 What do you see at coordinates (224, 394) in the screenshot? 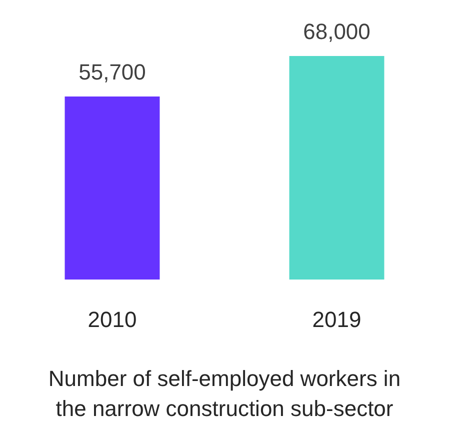
I see `x-axis-title: Number of self-employed workers in the narrow construction sub-sector` at bounding box center [224, 394].